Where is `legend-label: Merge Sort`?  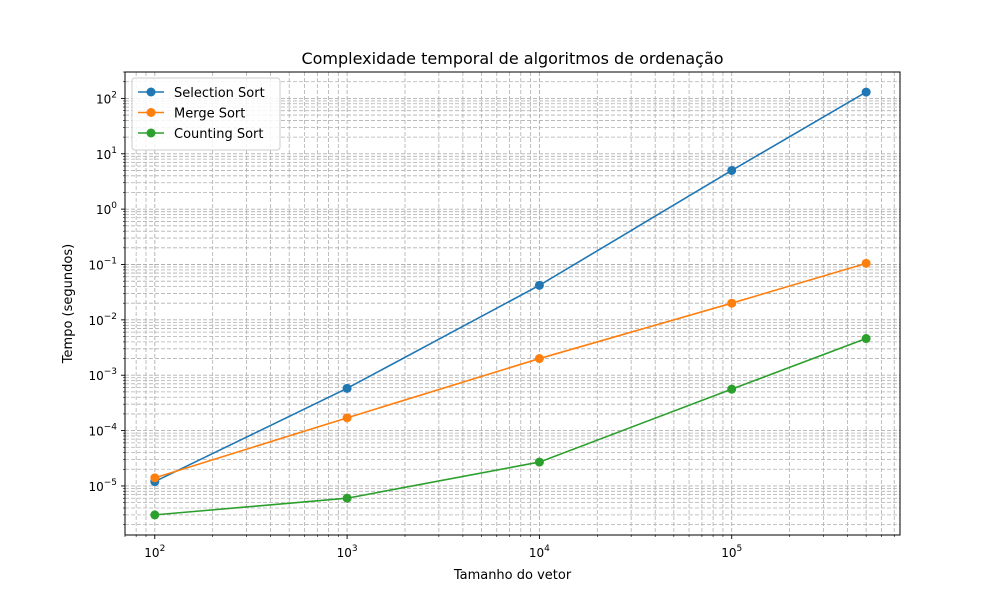
legend-label: Merge Sort is located at coordinates (209, 114).